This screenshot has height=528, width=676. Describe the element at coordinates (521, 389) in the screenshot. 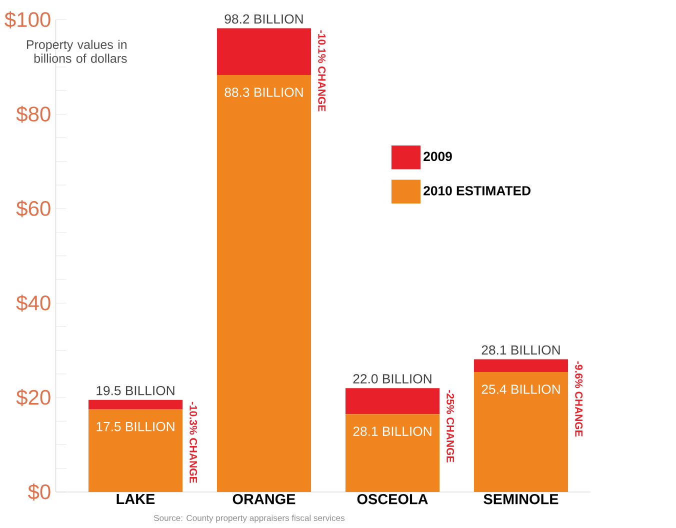

I see `data-label: 25.4 BILLION` at that location.